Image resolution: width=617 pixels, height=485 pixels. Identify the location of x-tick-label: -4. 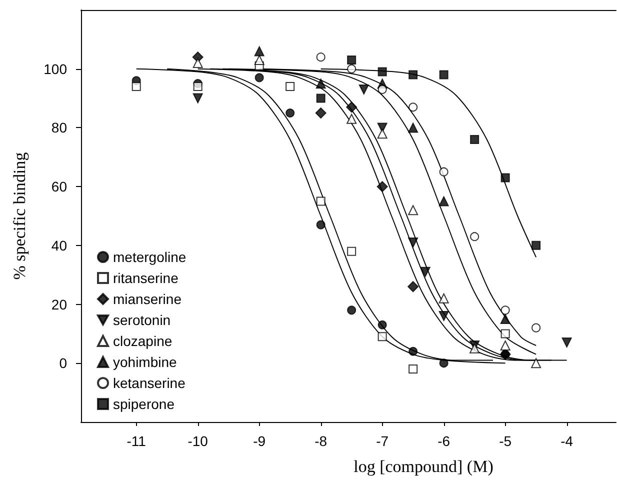
(567, 441).